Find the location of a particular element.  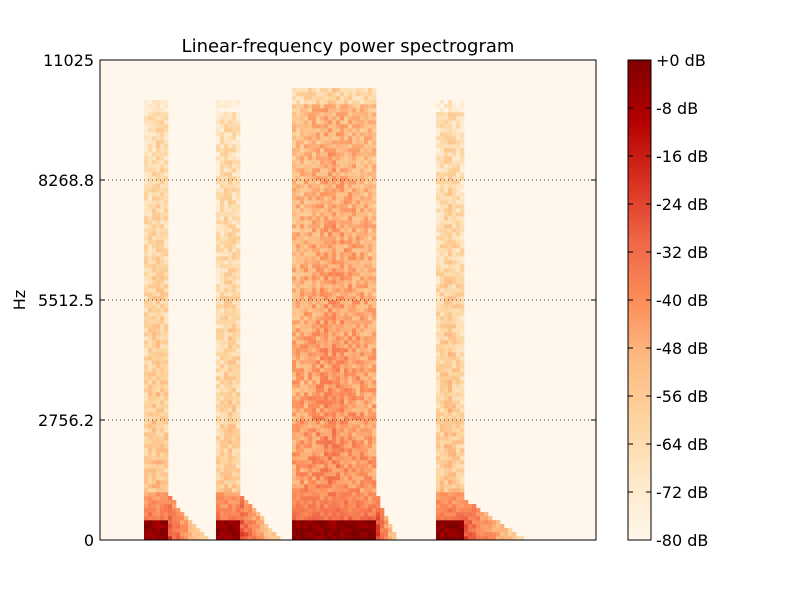

y-tick-label: 8268.8 is located at coordinates (66, 180).